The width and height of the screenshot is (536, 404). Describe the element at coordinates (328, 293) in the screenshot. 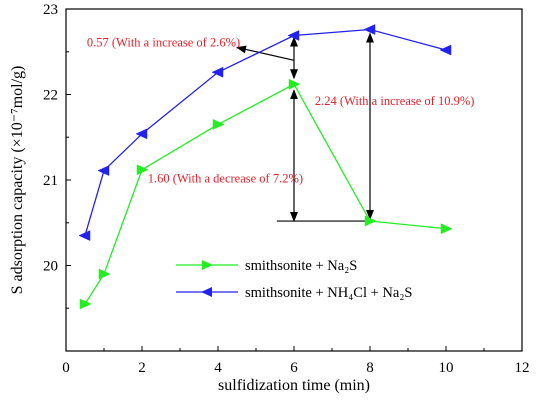

I see `legend-label-series-2: smithsonite + NH₄Cl + Na₂S` at that location.